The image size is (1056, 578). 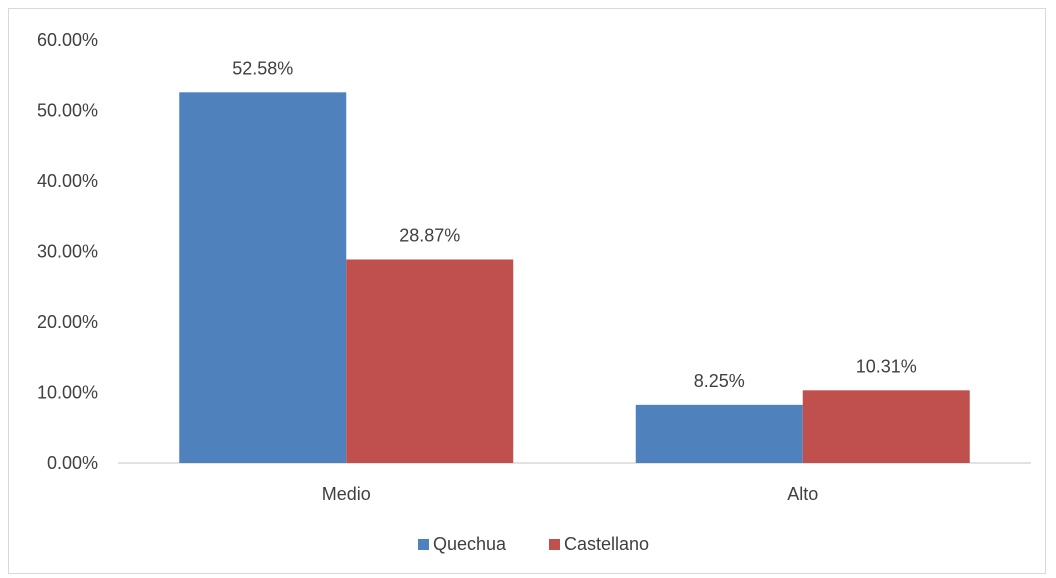 What do you see at coordinates (719, 381) in the screenshot?
I see `data-label: 8.25%` at bounding box center [719, 381].